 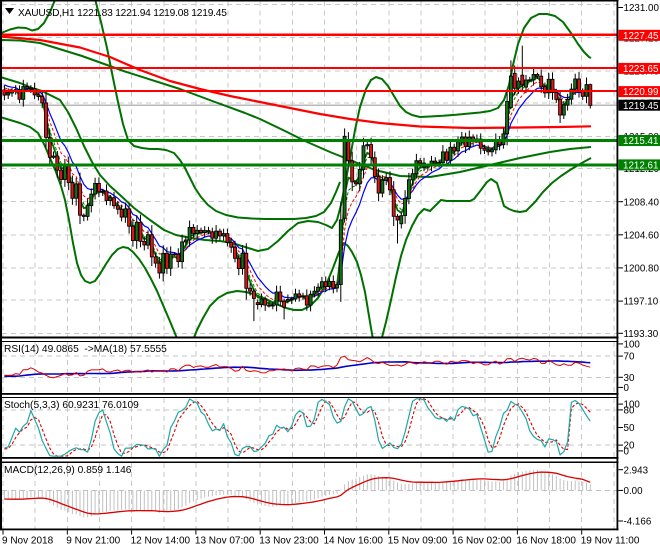 I want to click on svg-text: 19 Nov 11:00, so click(x=610, y=541).